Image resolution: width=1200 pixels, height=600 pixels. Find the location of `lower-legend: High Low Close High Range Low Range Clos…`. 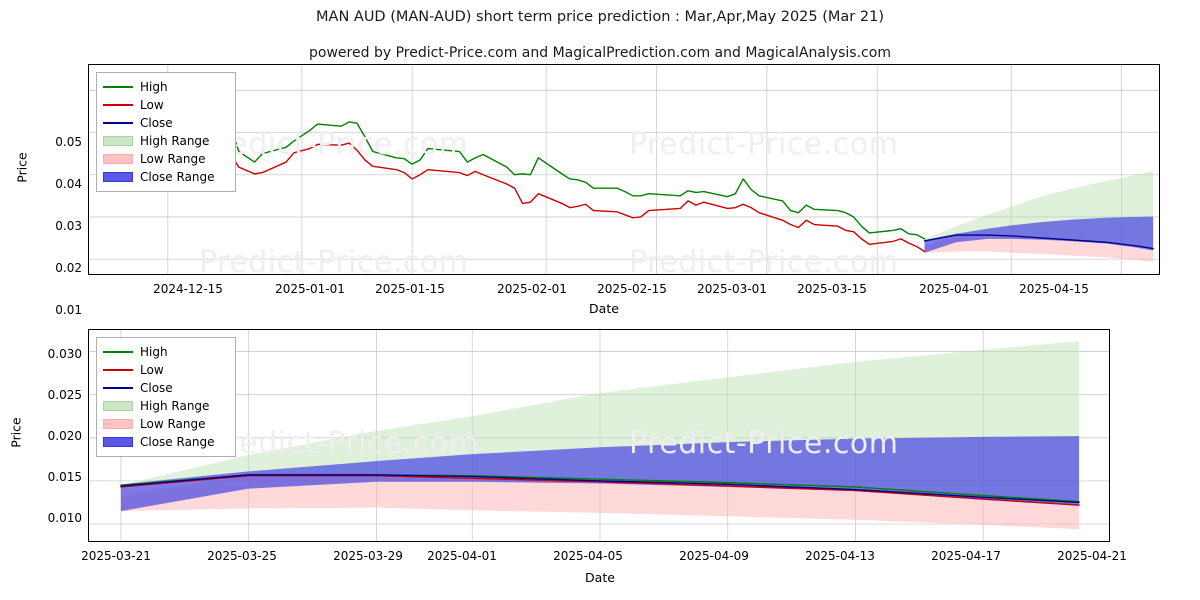

lower-legend: High Low Close High Range Low Range Clos… is located at coordinates (166, 397).